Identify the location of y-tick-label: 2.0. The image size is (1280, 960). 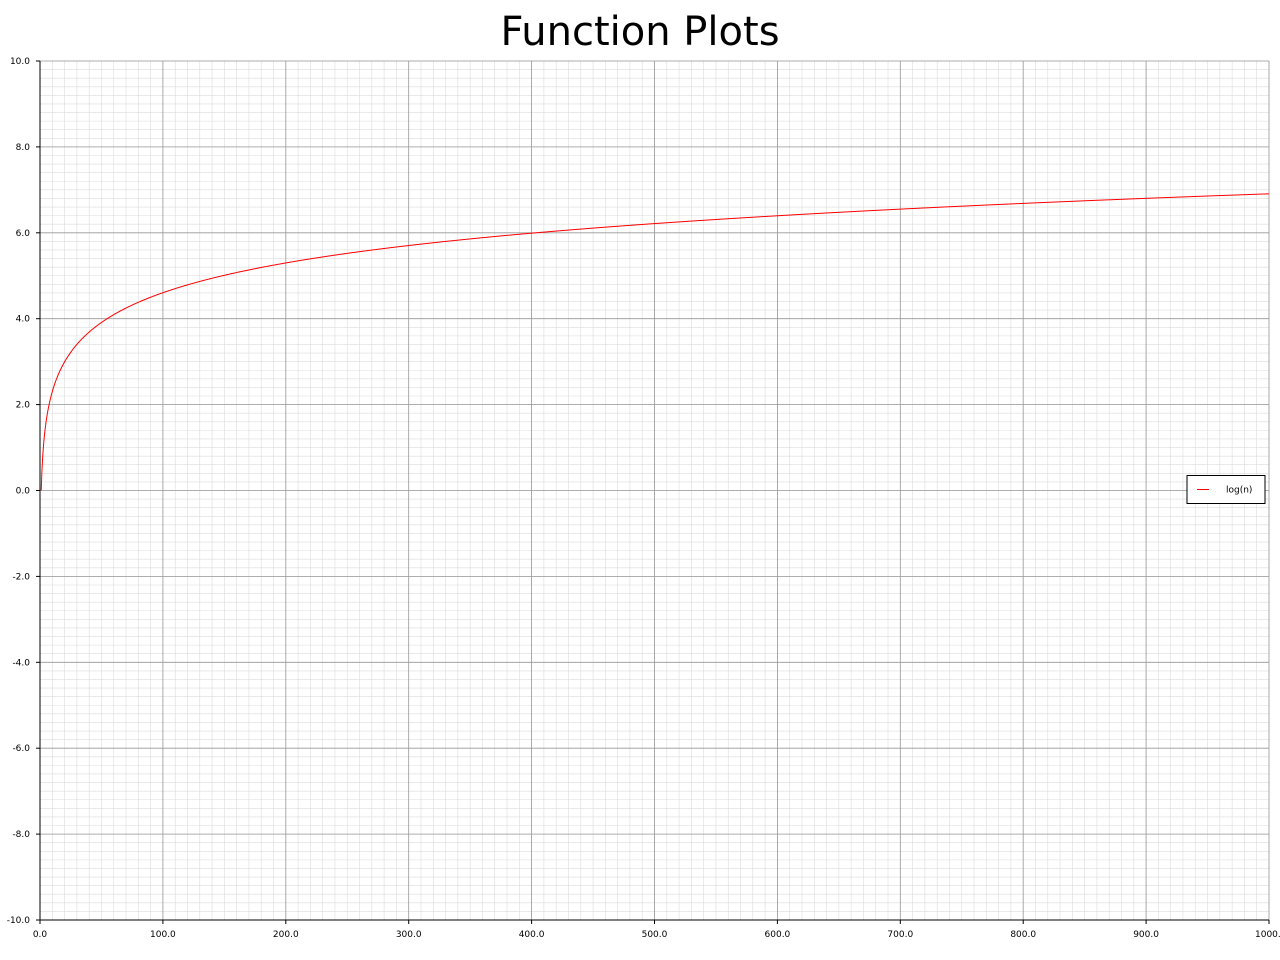
(23, 406).